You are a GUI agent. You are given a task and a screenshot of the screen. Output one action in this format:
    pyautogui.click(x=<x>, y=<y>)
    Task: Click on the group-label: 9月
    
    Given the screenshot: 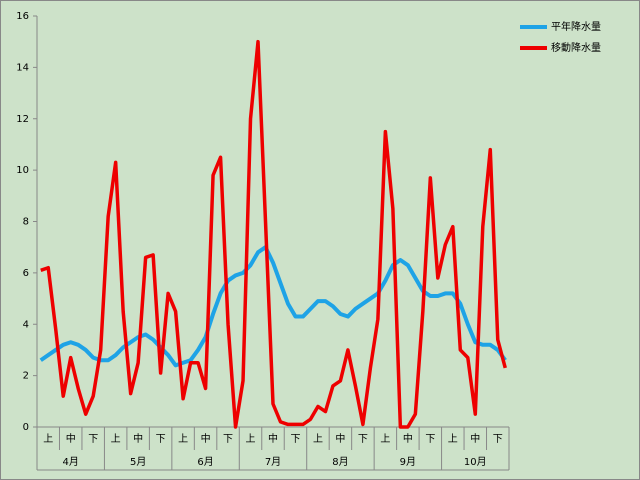 What is the action you would take?
    pyautogui.click(x=408, y=462)
    